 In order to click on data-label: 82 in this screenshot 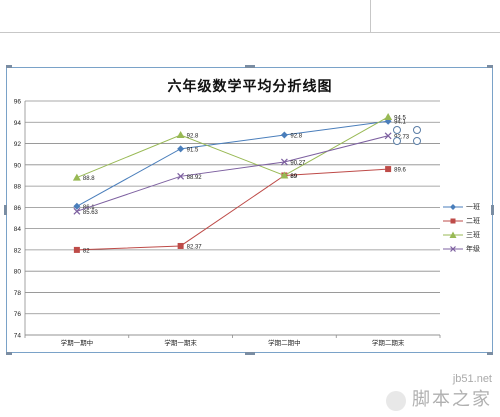, I will do `click(86, 251)`.